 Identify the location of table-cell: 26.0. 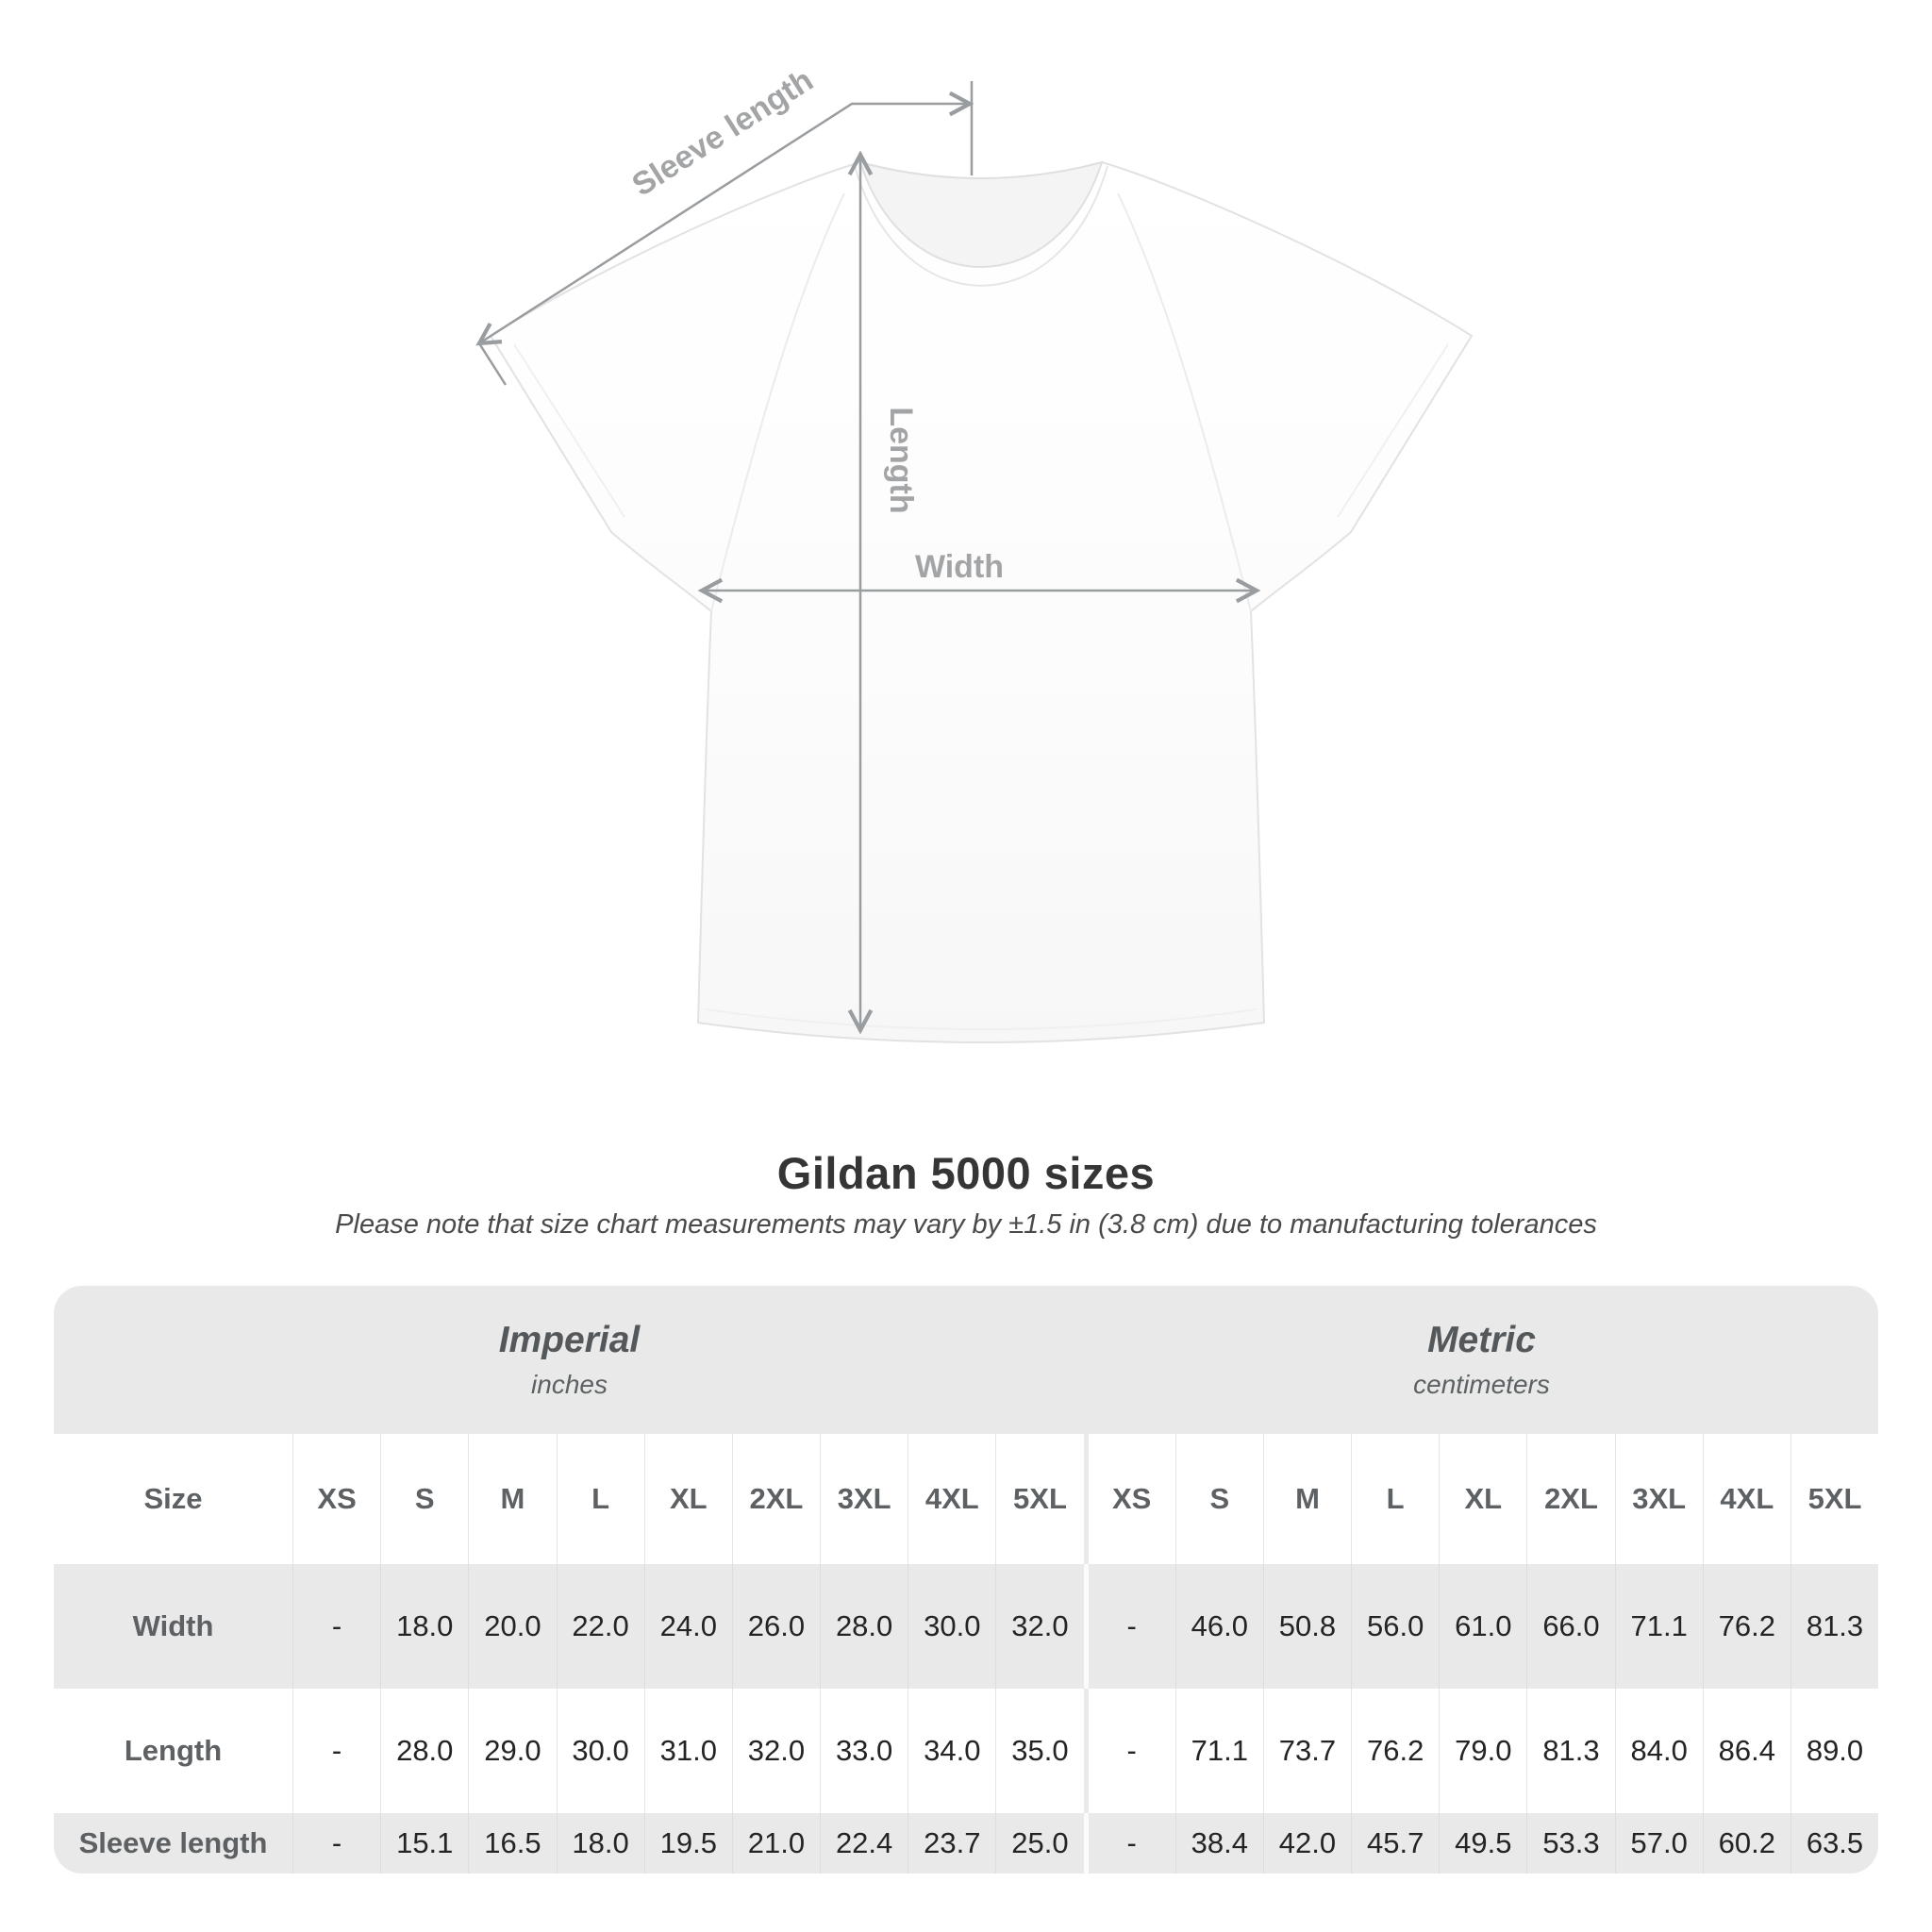
(775, 1626).